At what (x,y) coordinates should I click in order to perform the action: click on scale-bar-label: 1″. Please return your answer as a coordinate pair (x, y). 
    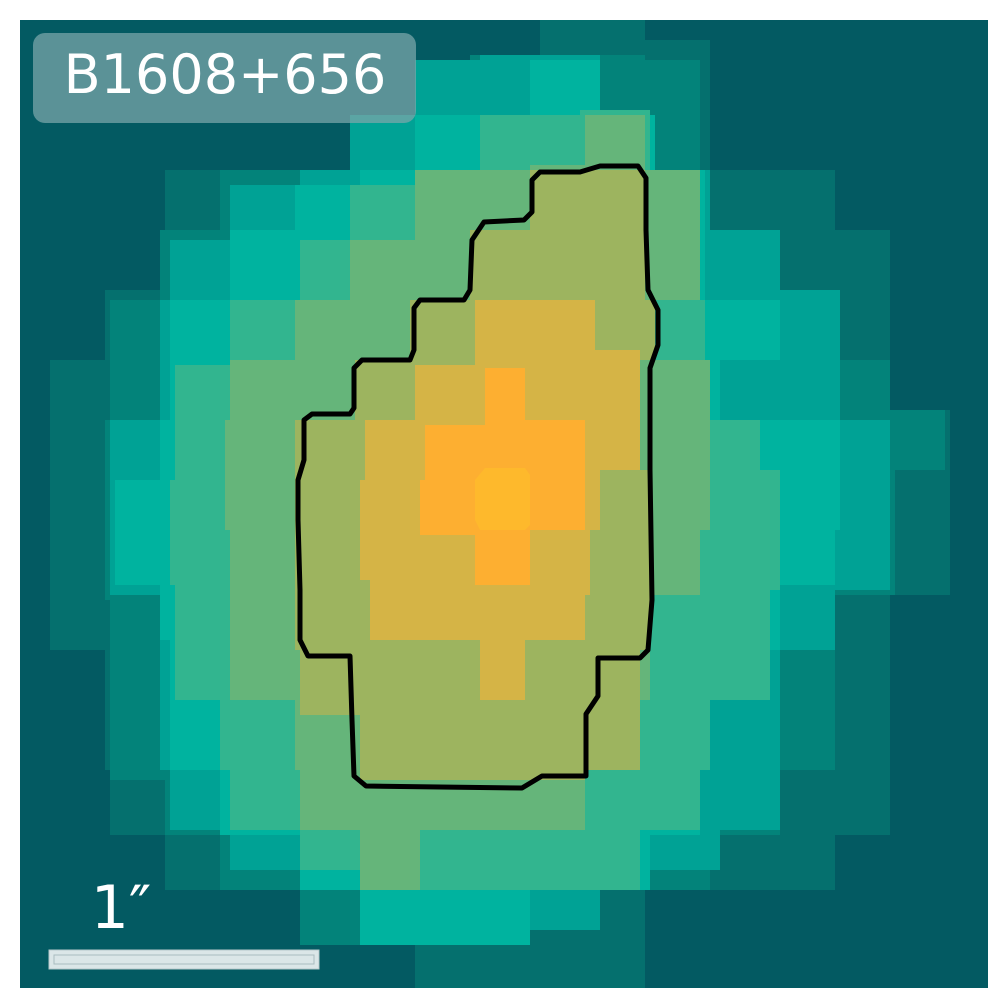
    Looking at the image, I should click on (121, 908).